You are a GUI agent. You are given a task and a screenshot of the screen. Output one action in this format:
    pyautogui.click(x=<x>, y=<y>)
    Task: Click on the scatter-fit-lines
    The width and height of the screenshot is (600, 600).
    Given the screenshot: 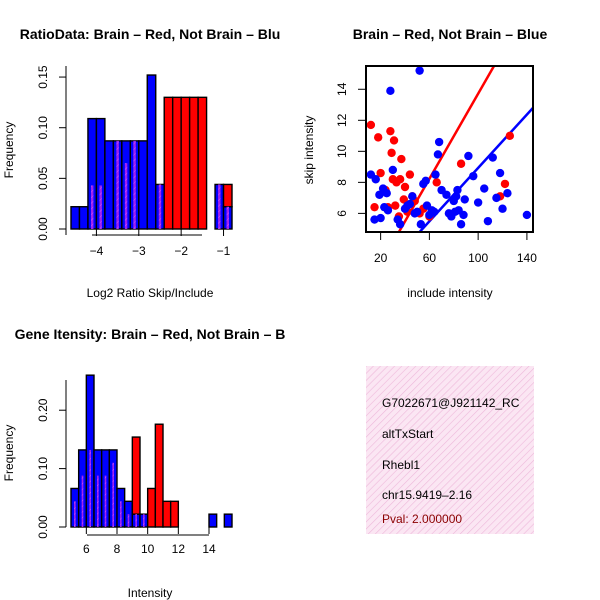 What is the action you would take?
    pyautogui.click(x=465, y=149)
    